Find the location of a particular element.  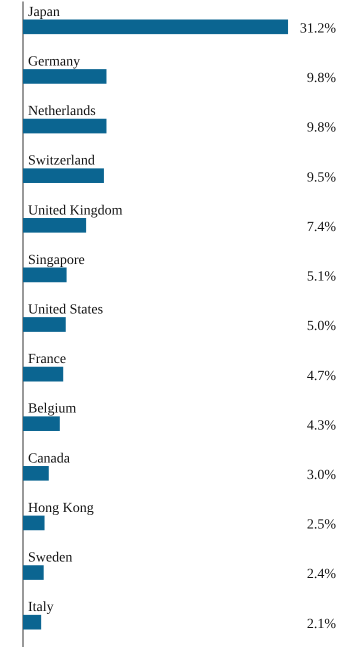

y-tick-label: United Kingdom is located at coordinates (75, 210).